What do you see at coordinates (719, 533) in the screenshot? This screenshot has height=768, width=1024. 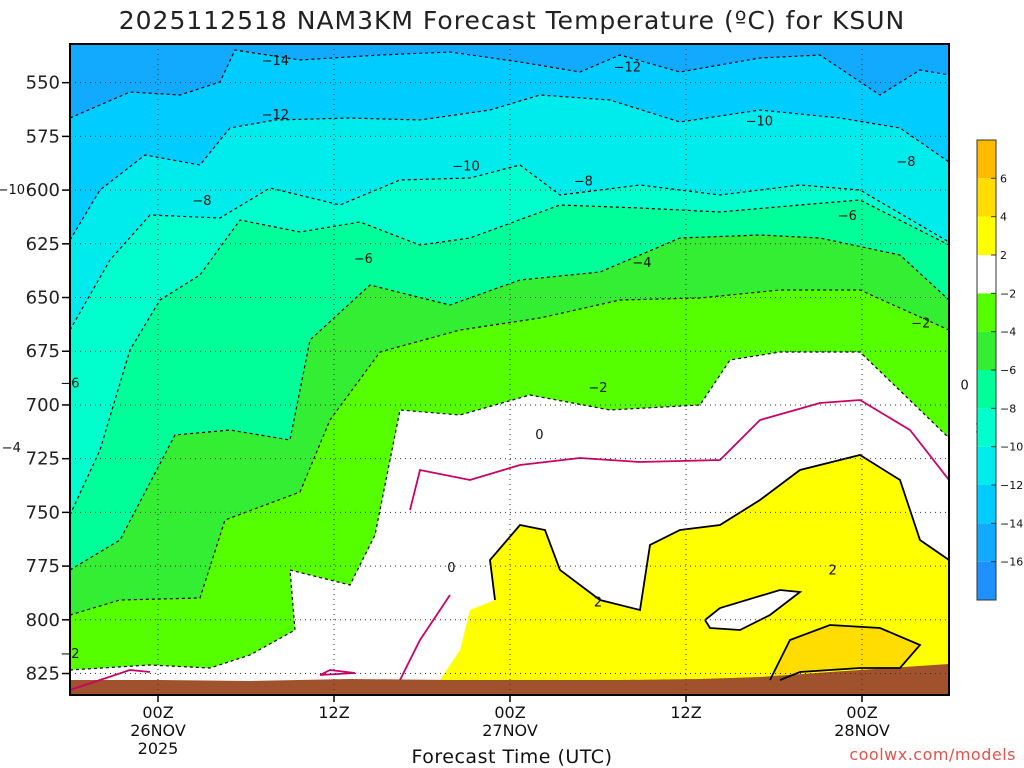 I see `contour-plus2` at bounding box center [719, 533].